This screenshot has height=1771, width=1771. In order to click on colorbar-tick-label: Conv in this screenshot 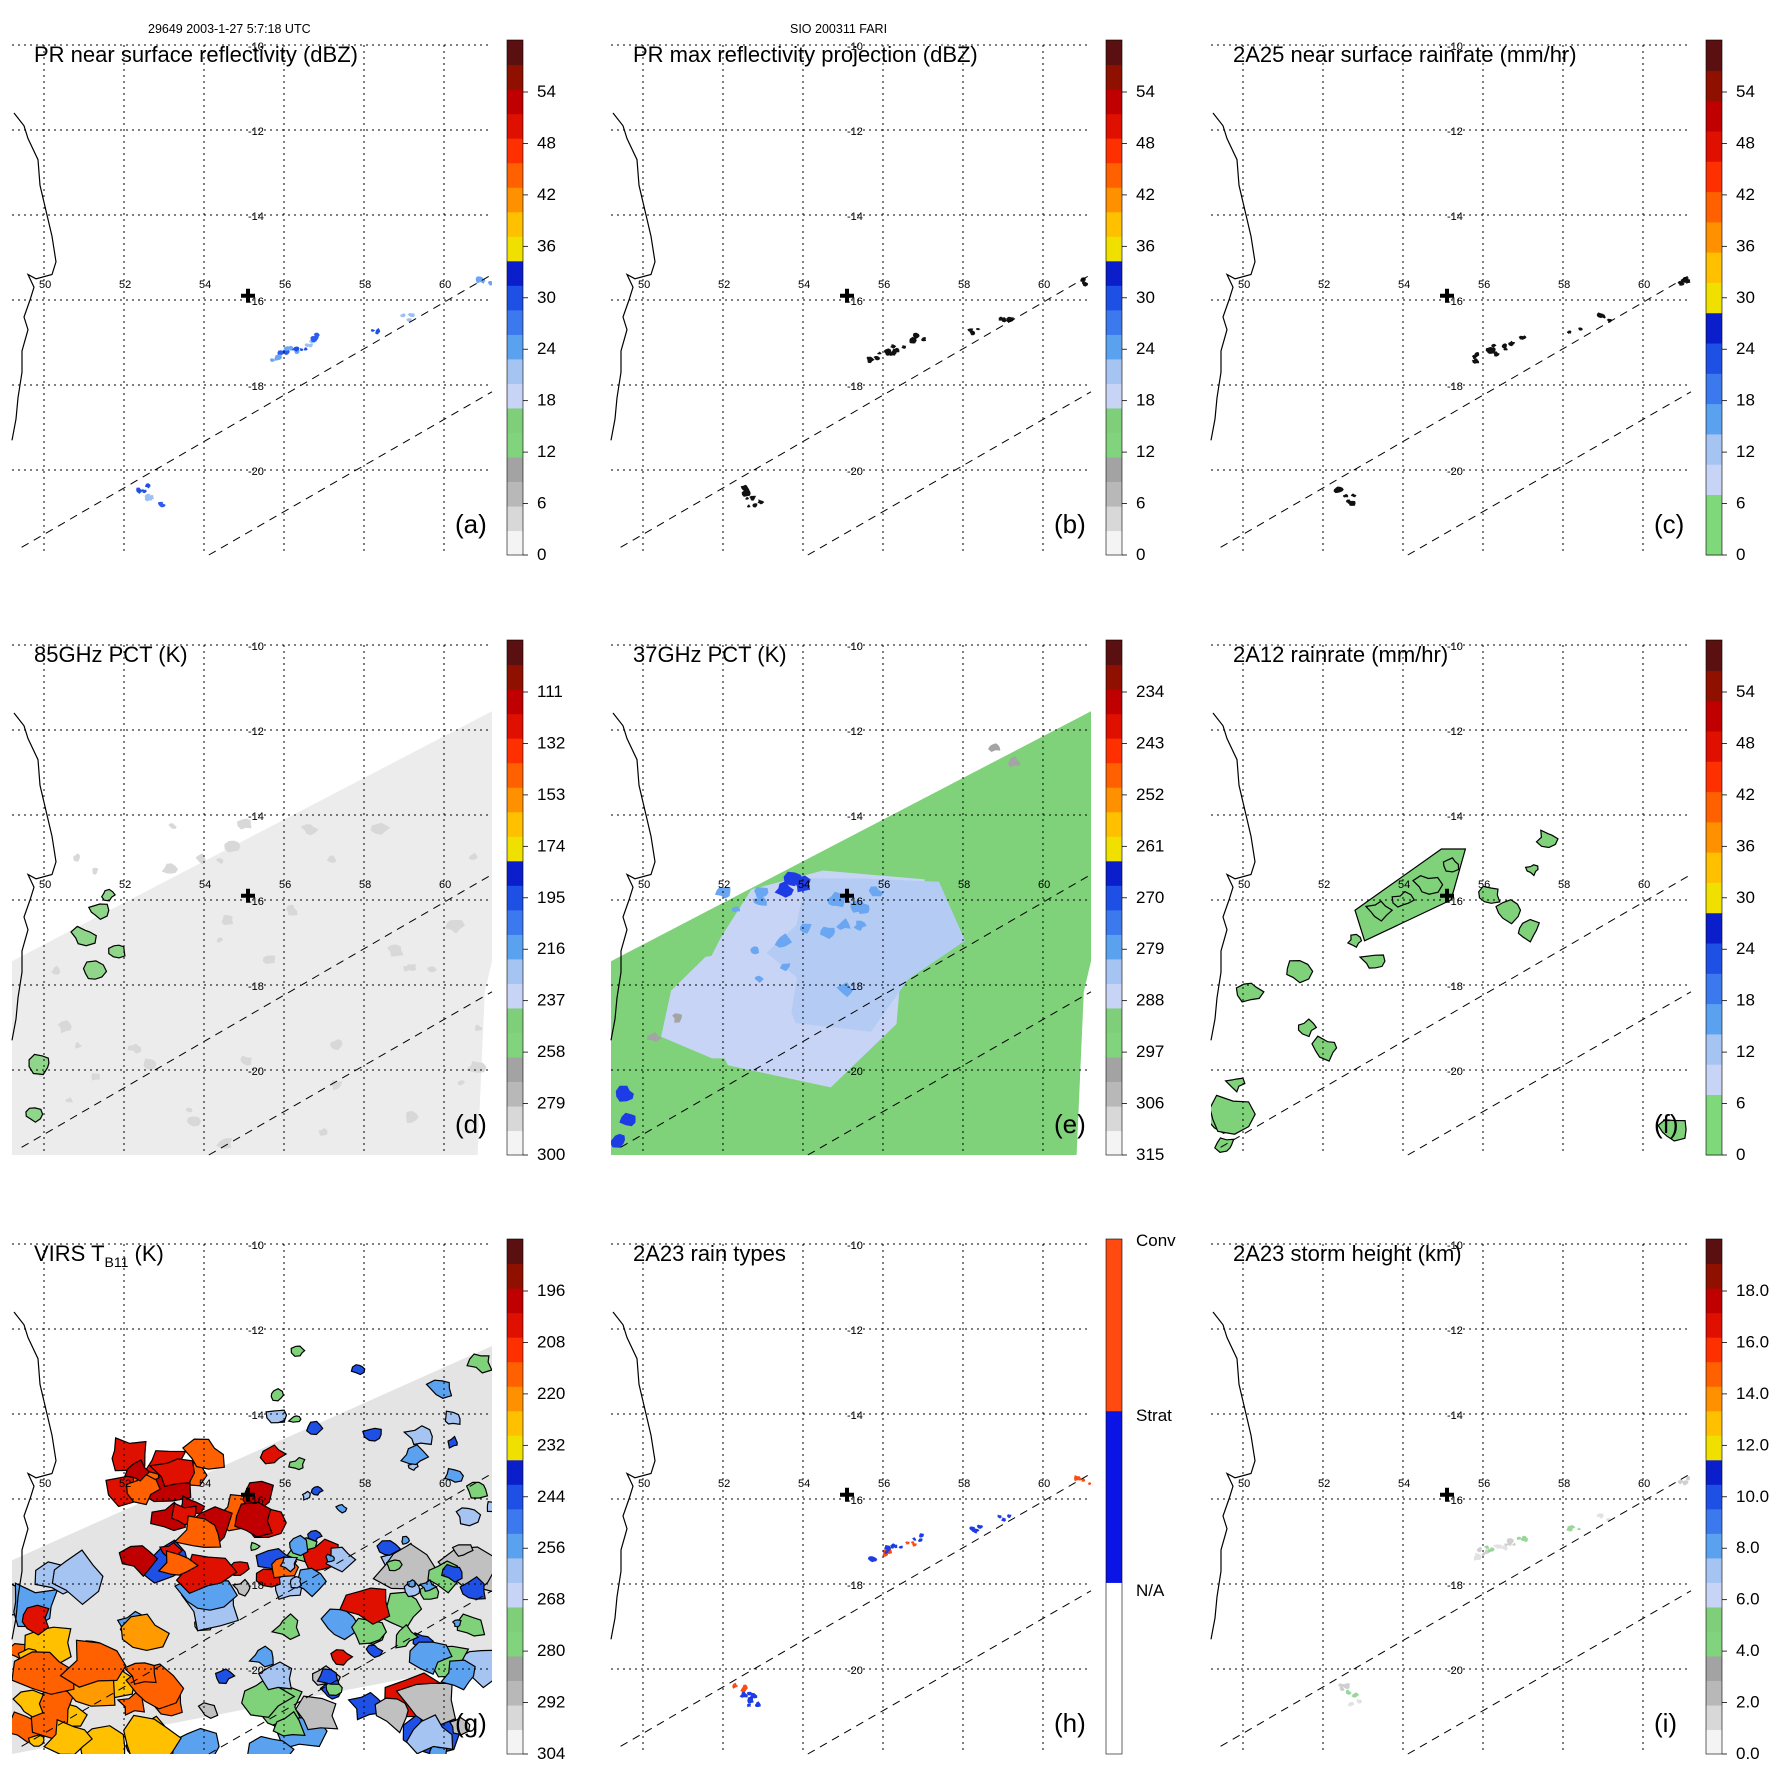, I will do `click(1156, 1240)`.